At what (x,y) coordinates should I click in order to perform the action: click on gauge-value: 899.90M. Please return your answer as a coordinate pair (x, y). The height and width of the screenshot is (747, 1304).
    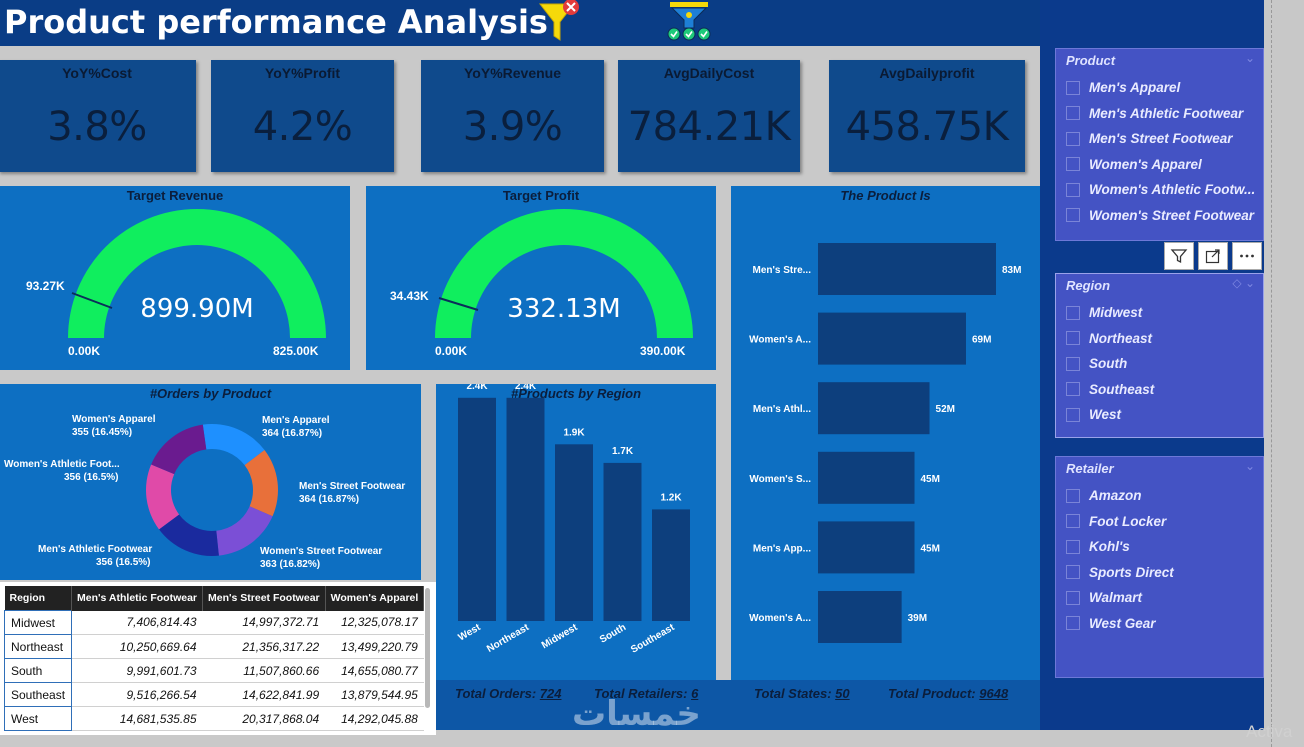
    Looking at the image, I should click on (197, 309).